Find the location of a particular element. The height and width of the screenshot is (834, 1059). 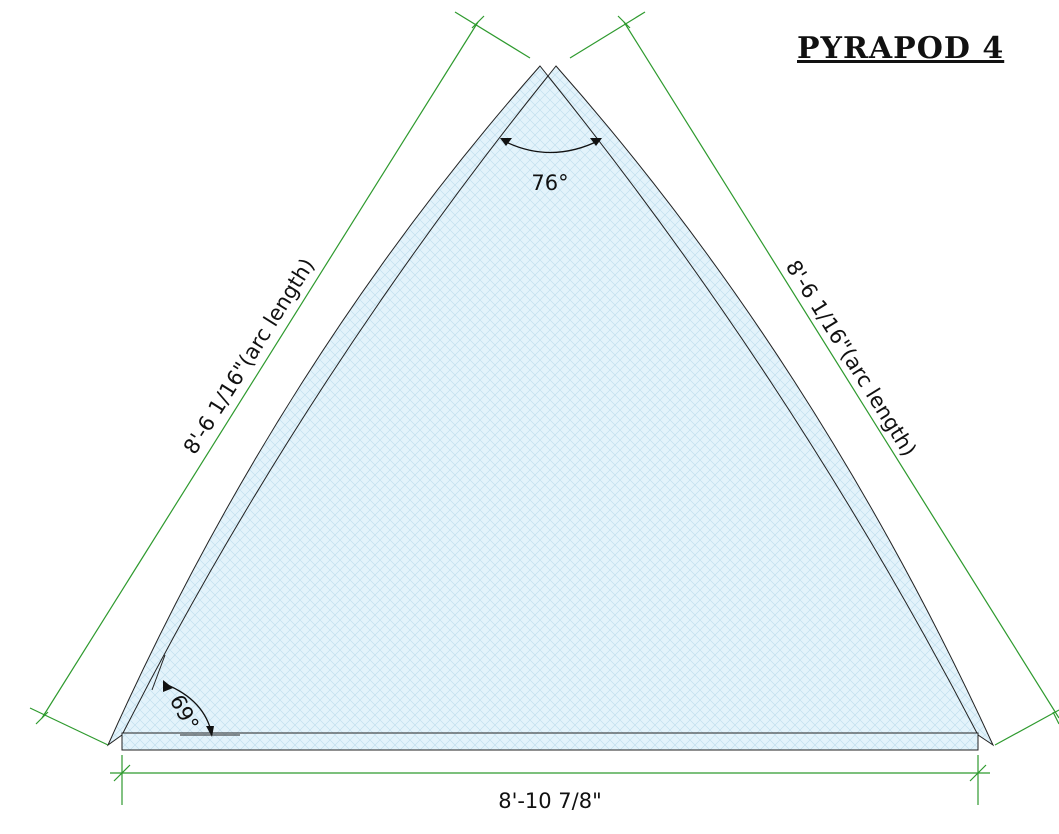

title: PYRAPOD 4 is located at coordinates (900, 48).